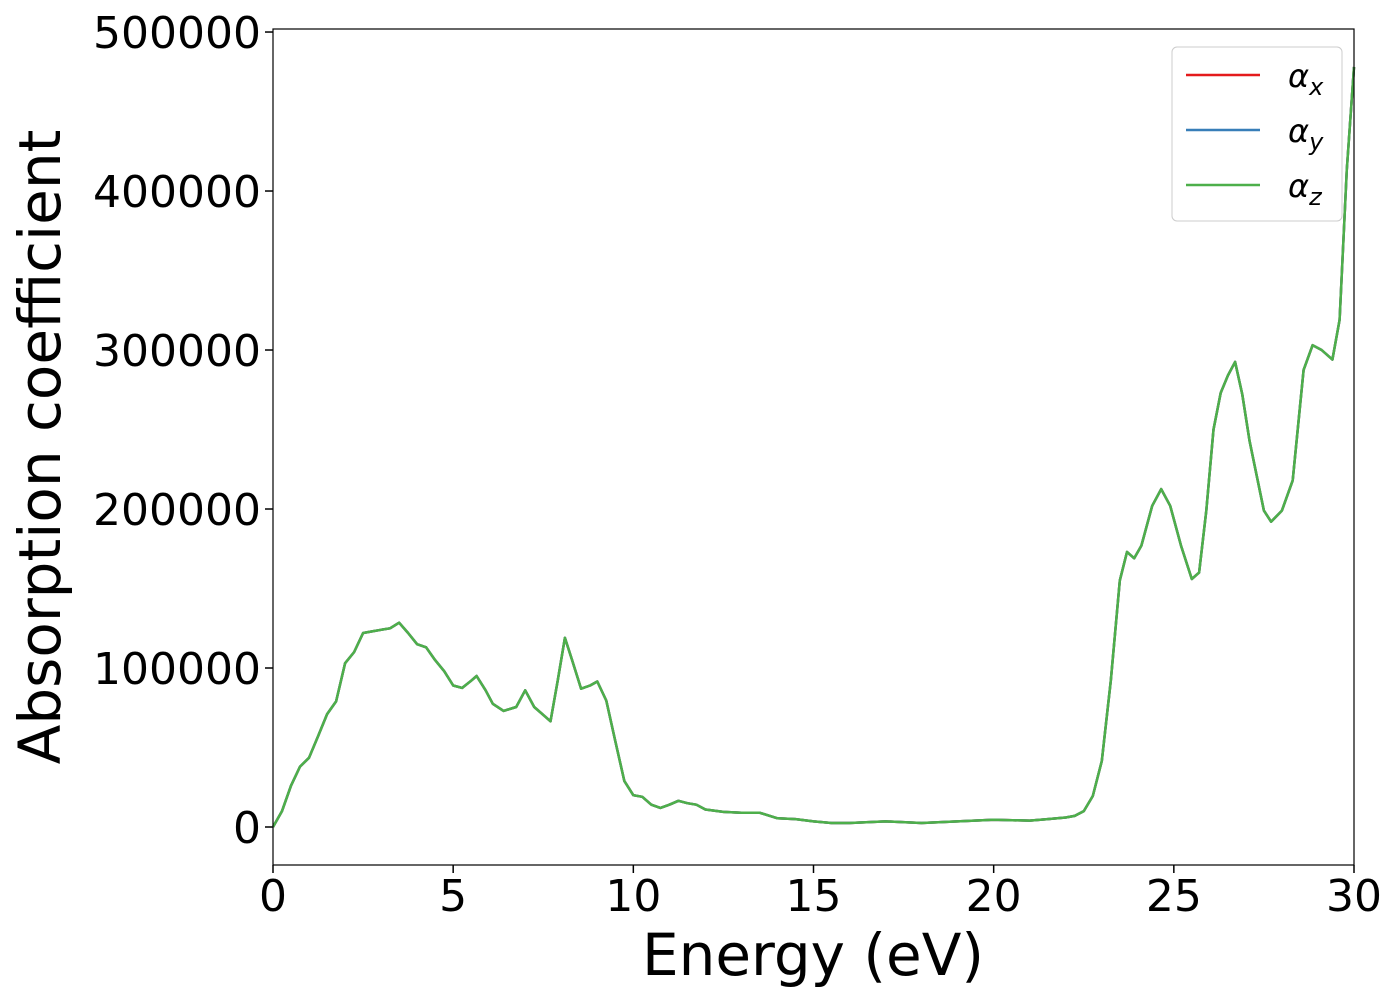  I want to click on y-tick-label: 200000, so click(177, 510).